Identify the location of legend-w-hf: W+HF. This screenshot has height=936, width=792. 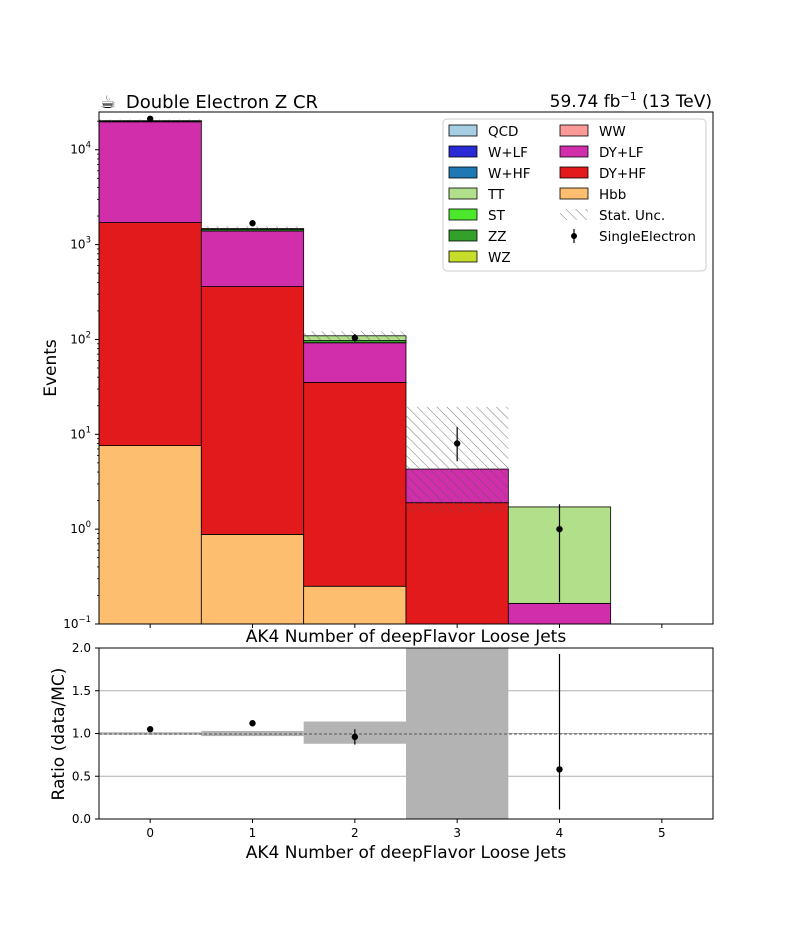
(489, 174).